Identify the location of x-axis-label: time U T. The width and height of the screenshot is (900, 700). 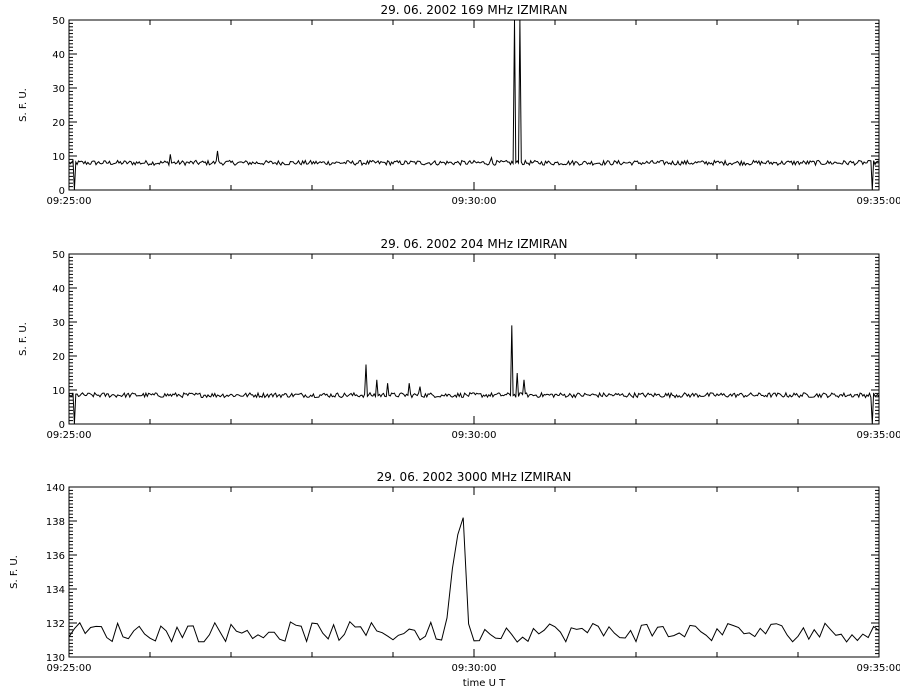
(484, 683).